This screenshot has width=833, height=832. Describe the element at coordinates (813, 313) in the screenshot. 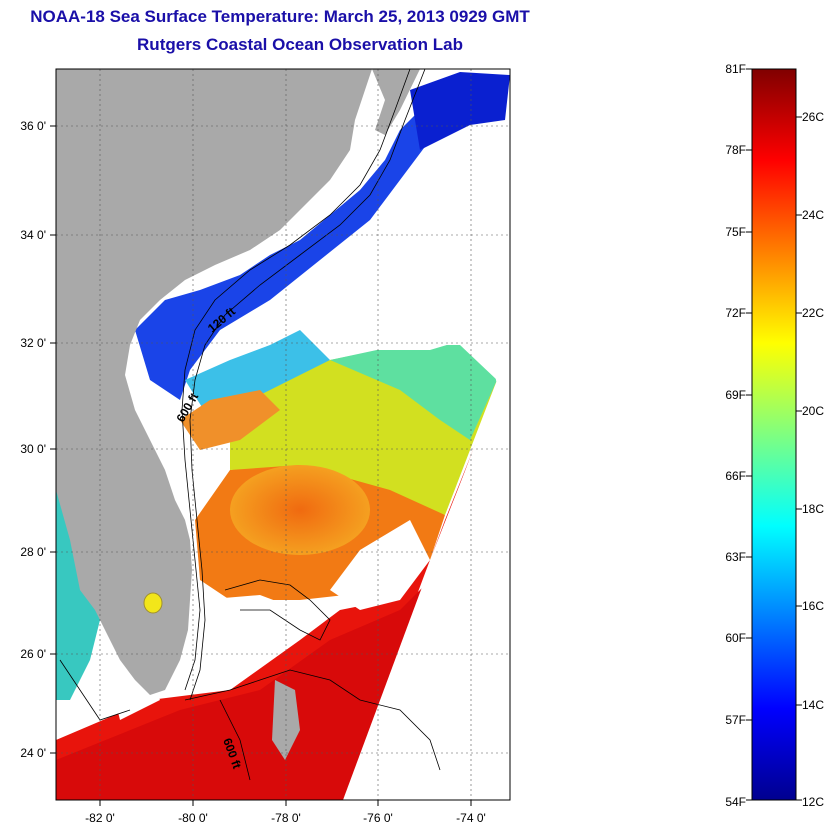

I see `cbar-c-22: 22C` at that location.